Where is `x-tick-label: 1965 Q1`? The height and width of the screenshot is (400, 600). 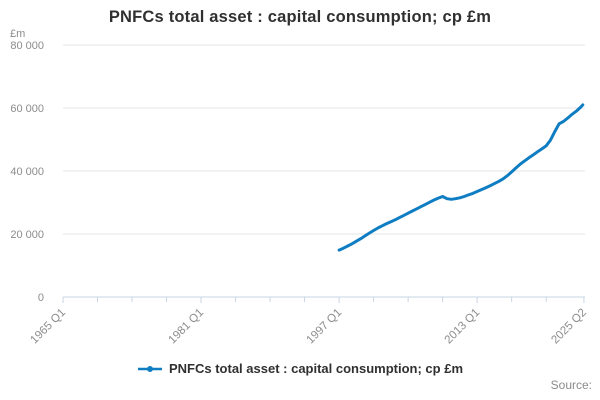
x-tick-label: 1965 Q1 is located at coordinates (48, 327).